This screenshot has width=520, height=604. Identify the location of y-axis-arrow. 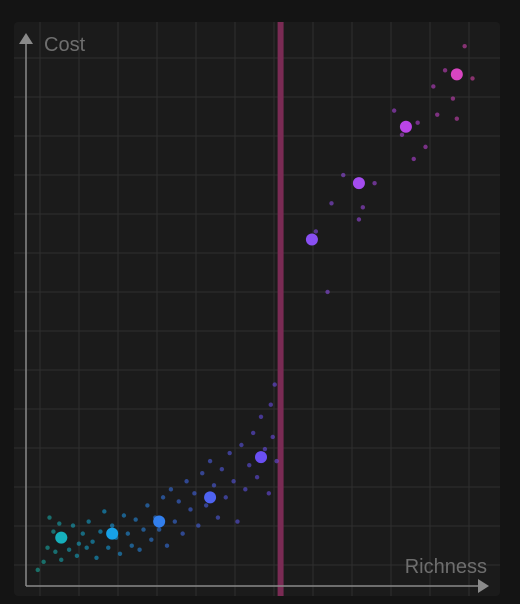
(26, 38).